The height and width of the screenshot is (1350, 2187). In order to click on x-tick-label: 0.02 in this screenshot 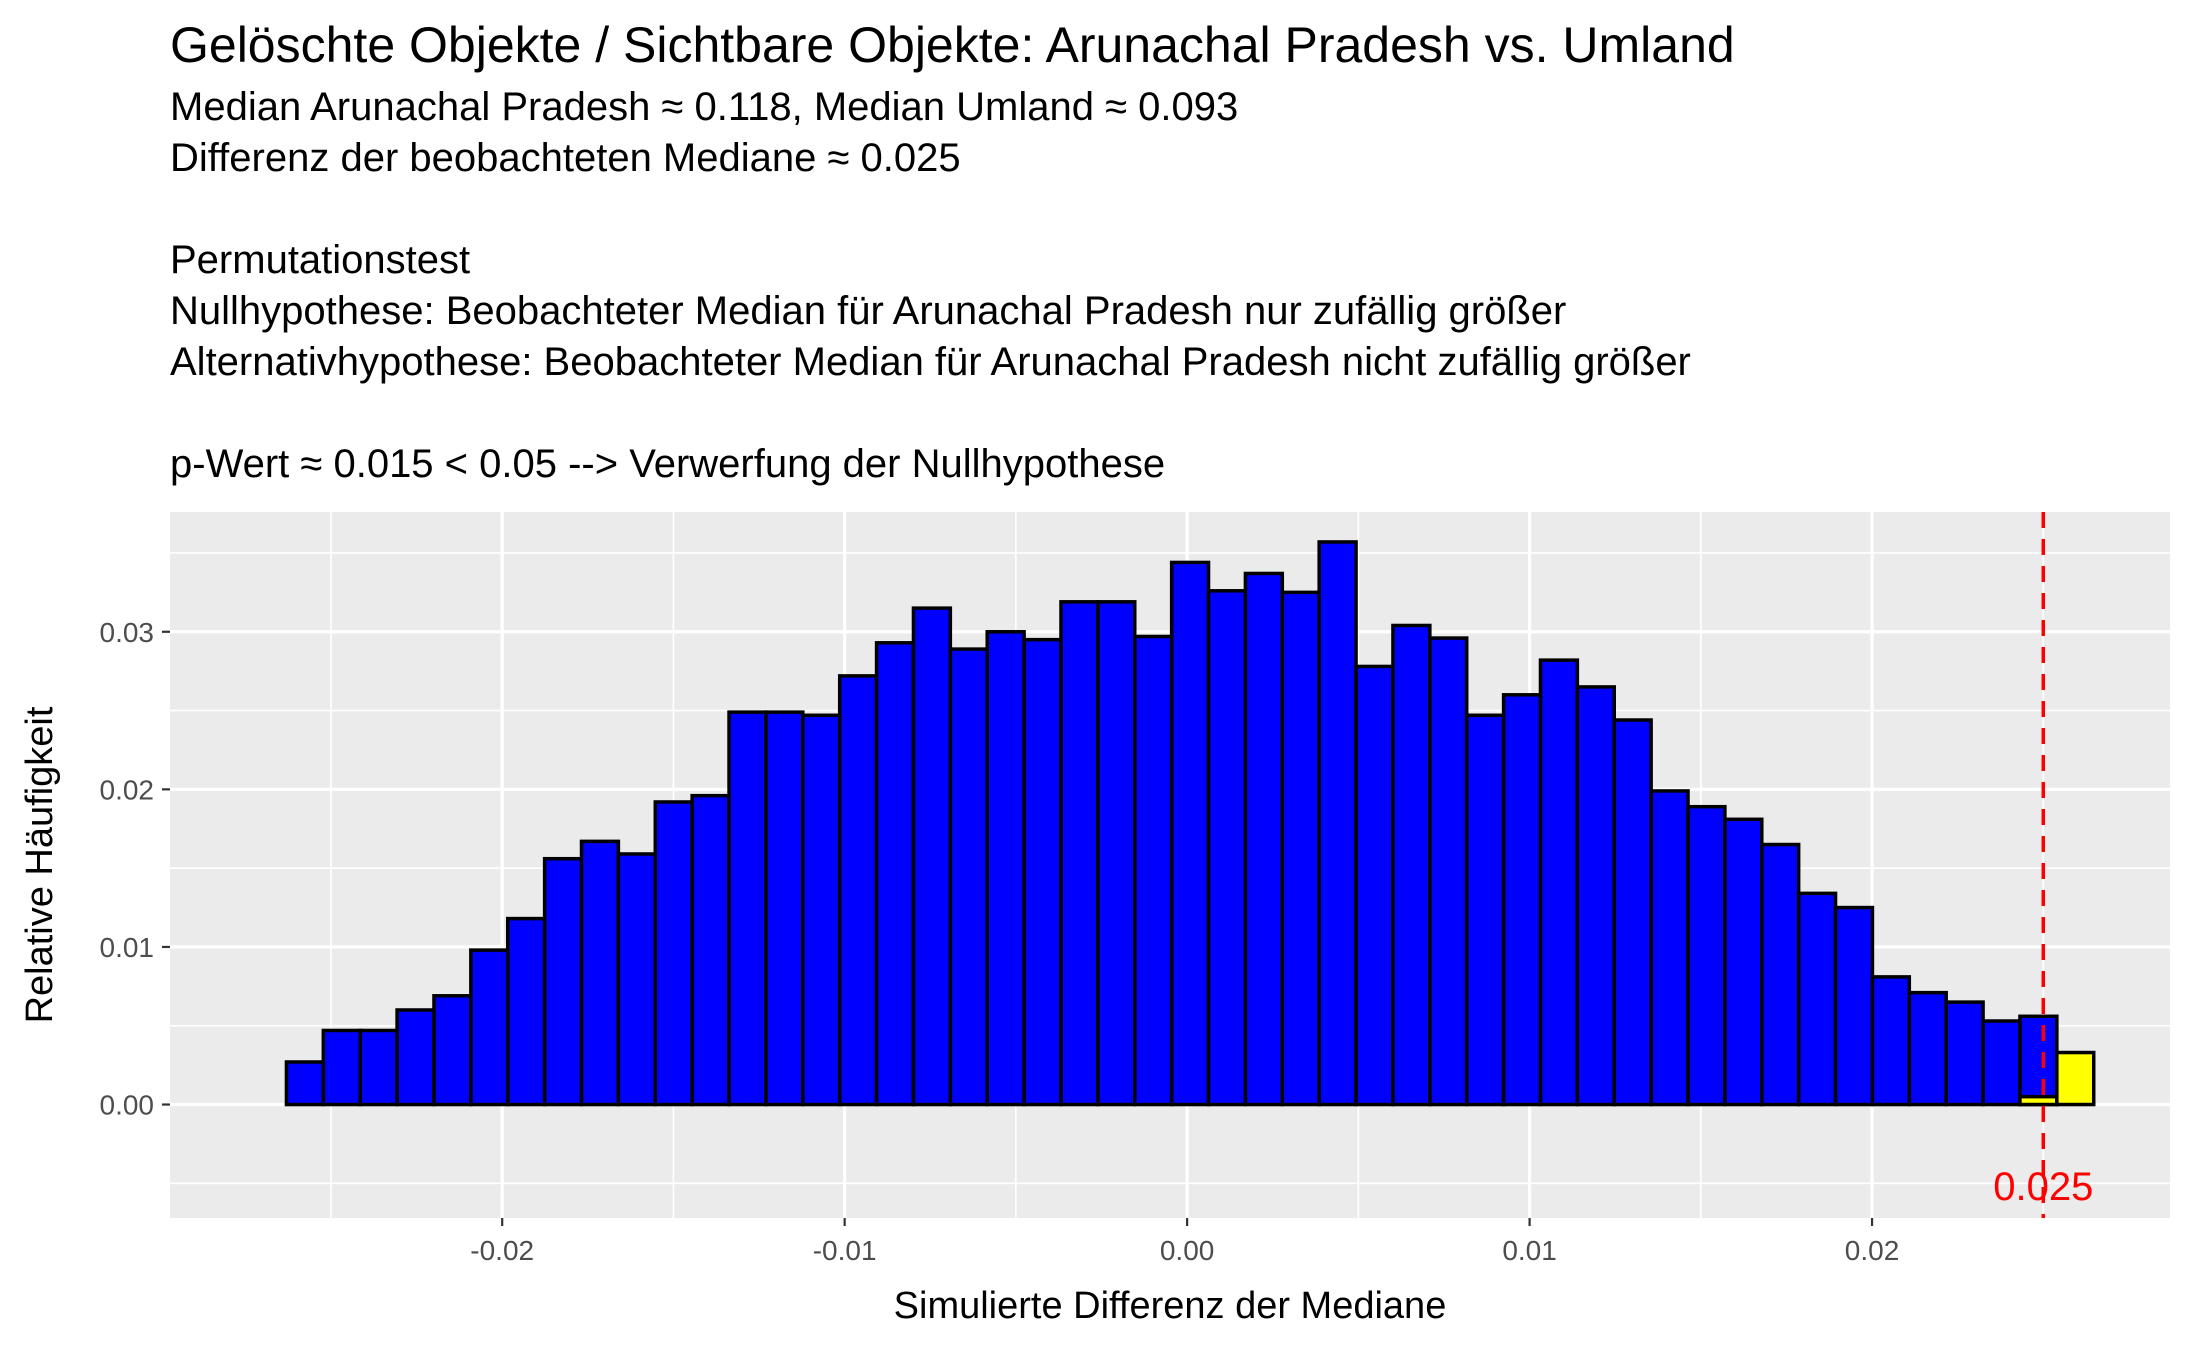, I will do `click(1872, 1250)`.